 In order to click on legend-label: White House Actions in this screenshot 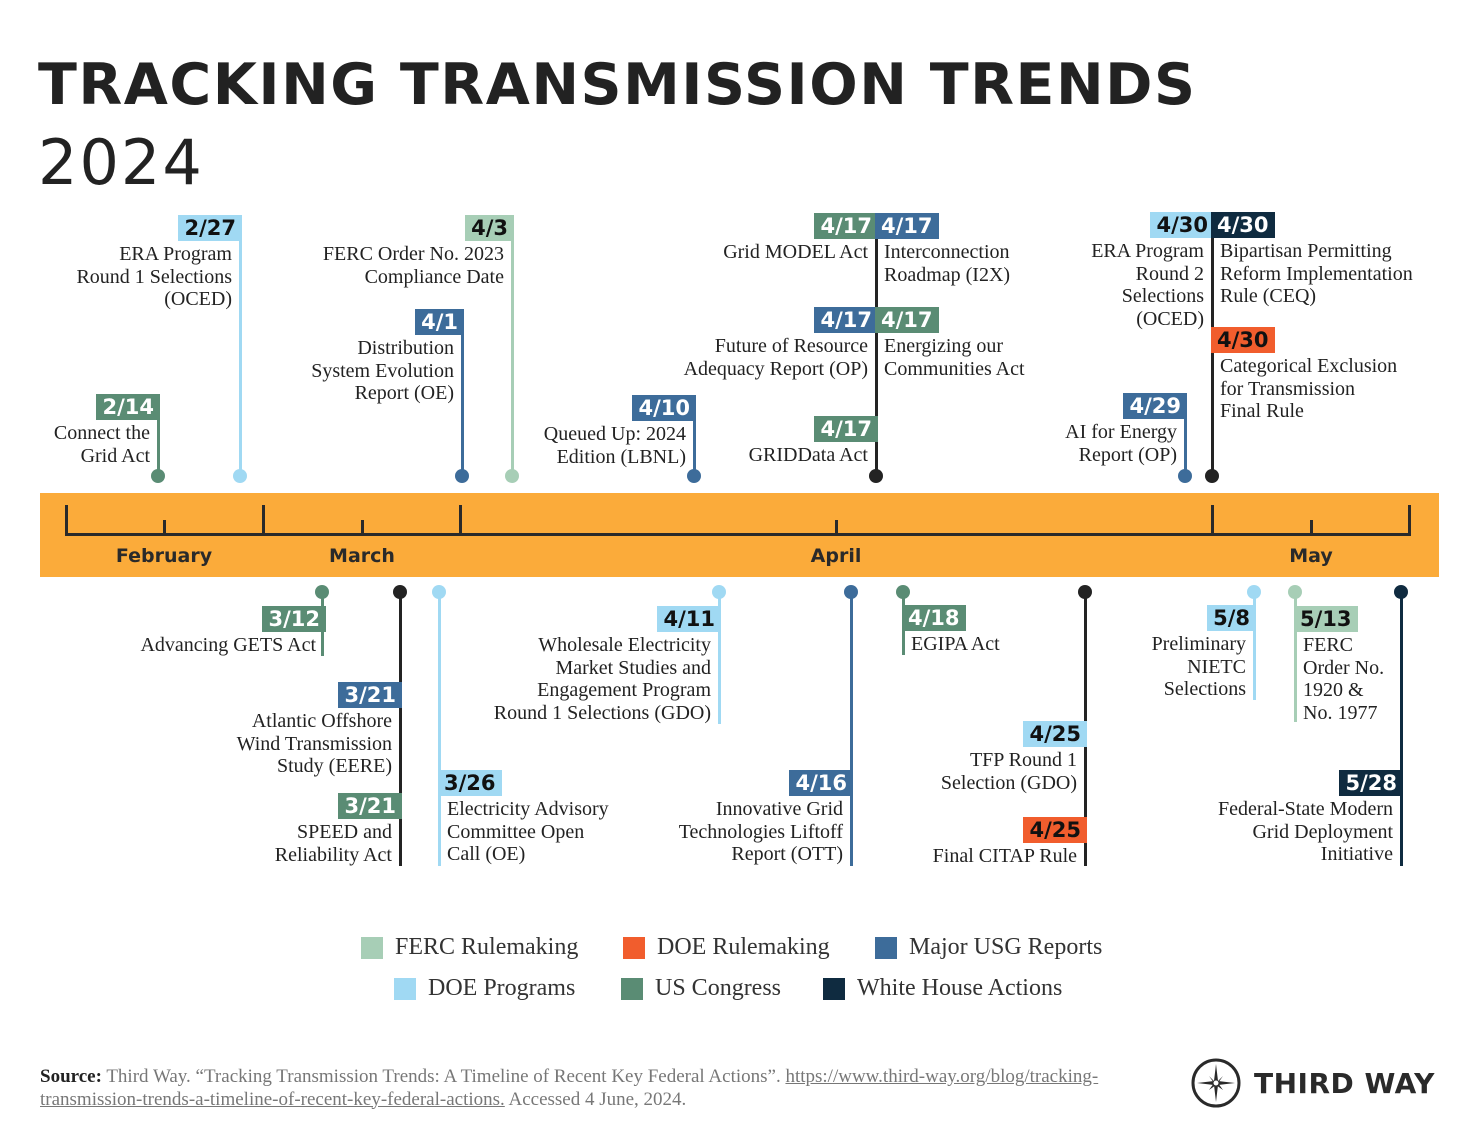, I will do `click(960, 988)`.